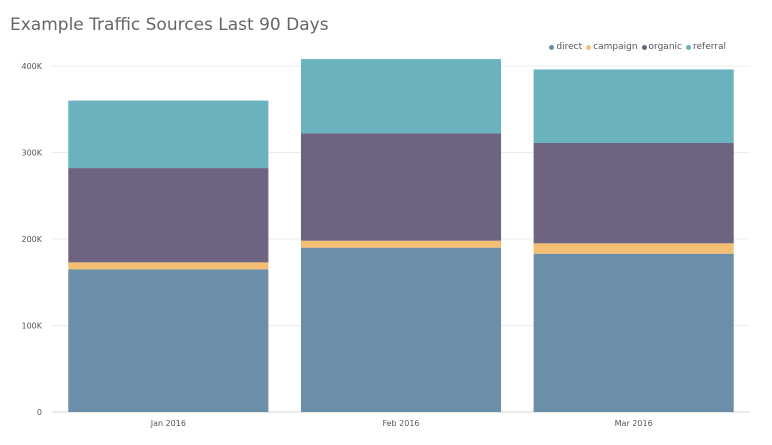 Image resolution: width=772 pixels, height=445 pixels. I want to click on legend-item-organic: organic, so click(661, 47).